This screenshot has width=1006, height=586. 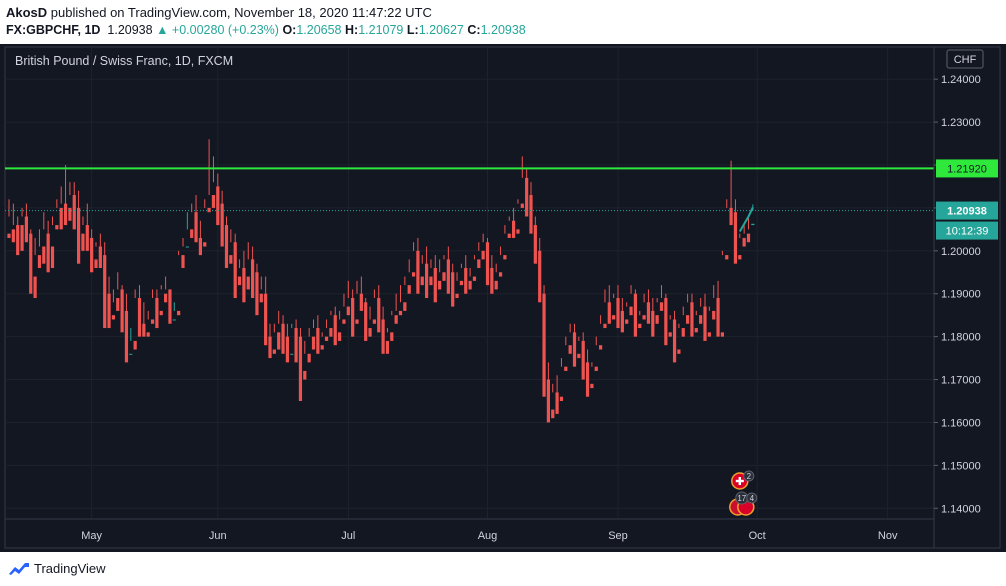 What do you see at coordinates (965, 59) in the screenshot?
I see `currency-badge: CHF` at bounding box center [965, 59].